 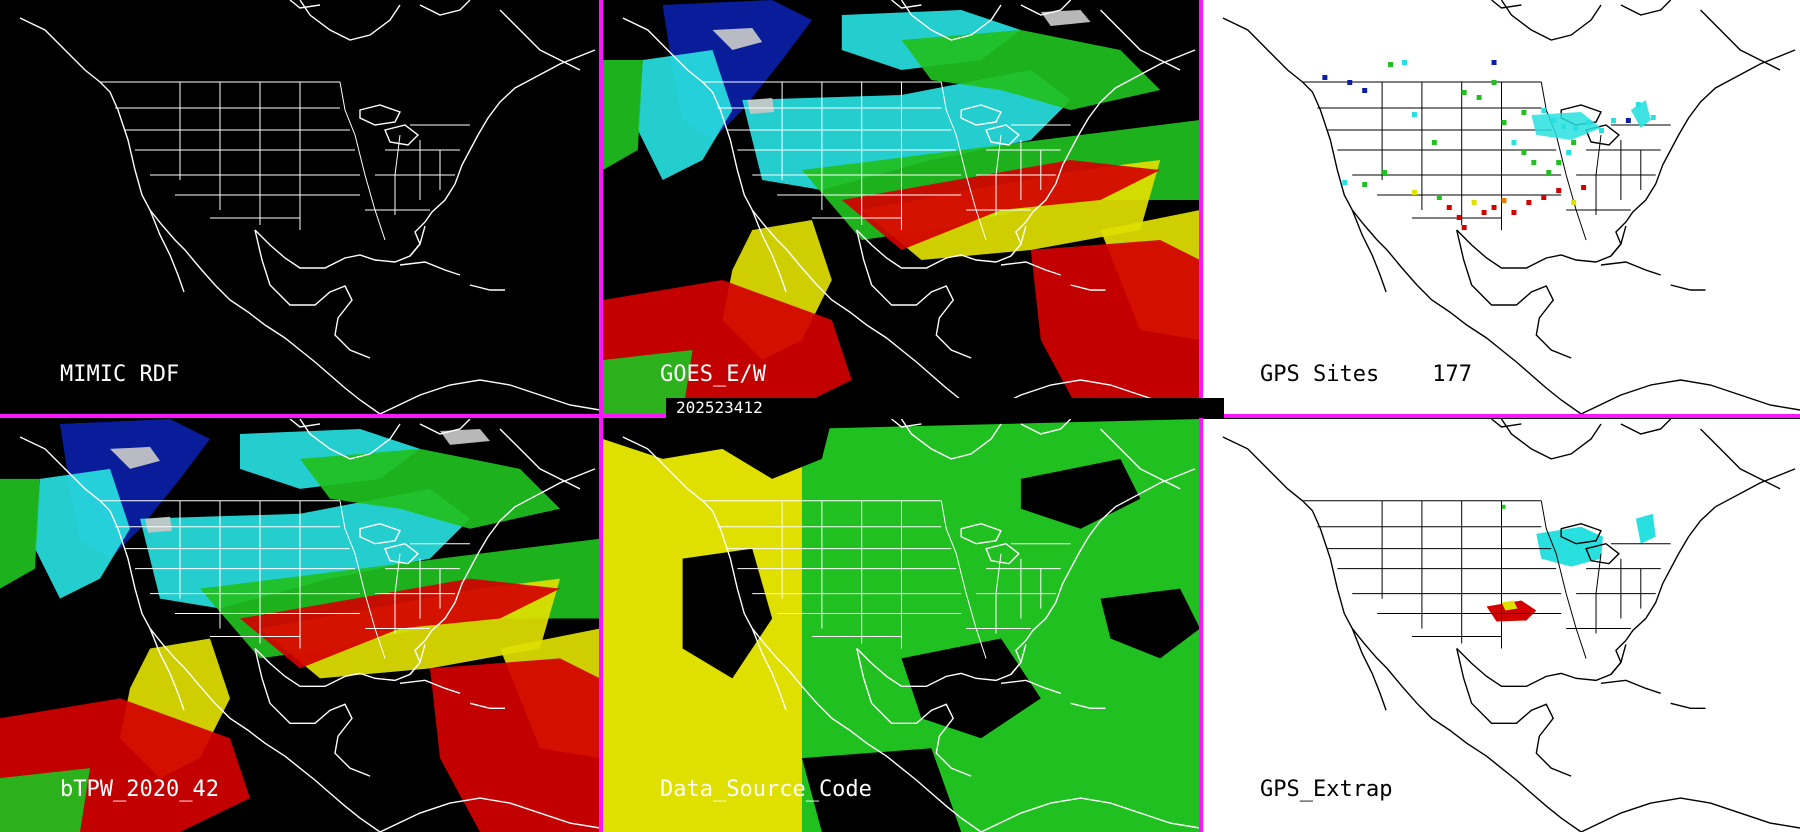 What do you see at coordinates (766, 789) in the screenshot?
I see `panel-label-data-source-code: Data_Source_Code` at bounding box center [766, 789].